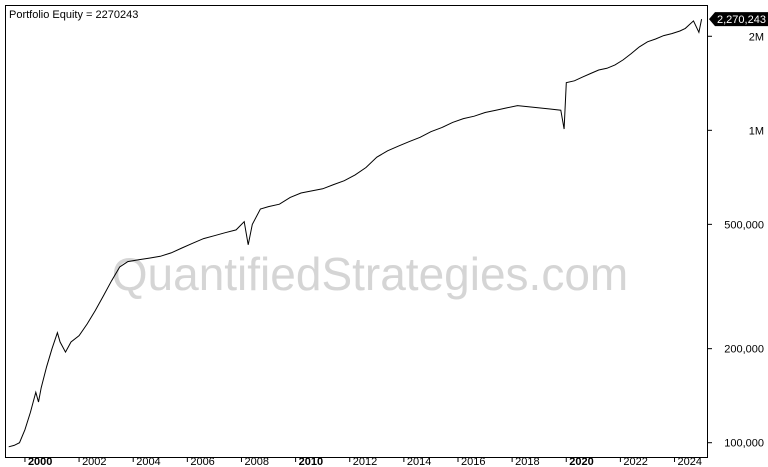  I want to click on x-tick-label: 2000, so click(40, 461).